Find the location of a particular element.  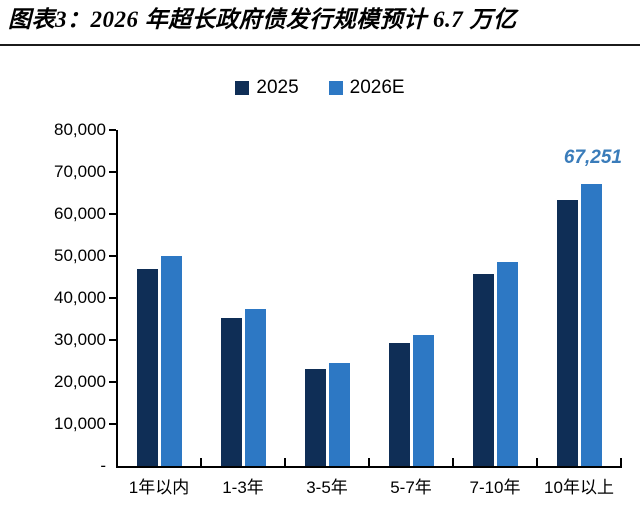

y-tick-label: 50,000 is located at coordinates (80, 255).